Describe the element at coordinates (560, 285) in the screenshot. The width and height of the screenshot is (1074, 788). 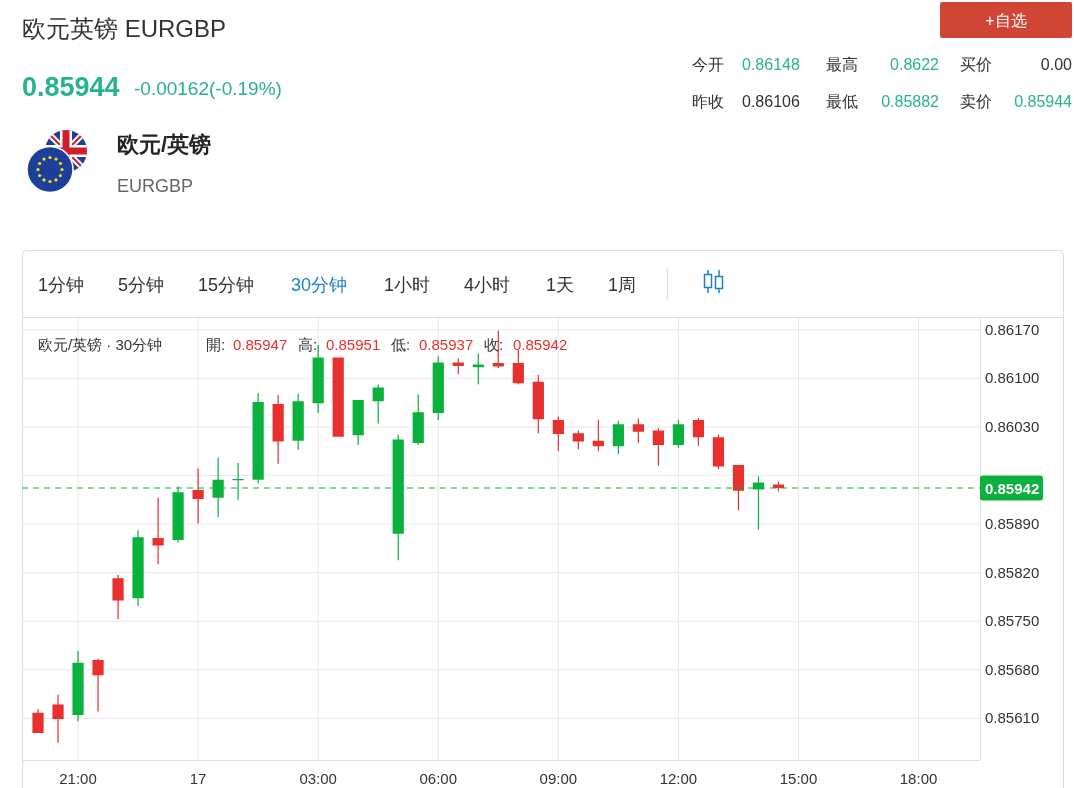
I see `text: 1天` at that location.